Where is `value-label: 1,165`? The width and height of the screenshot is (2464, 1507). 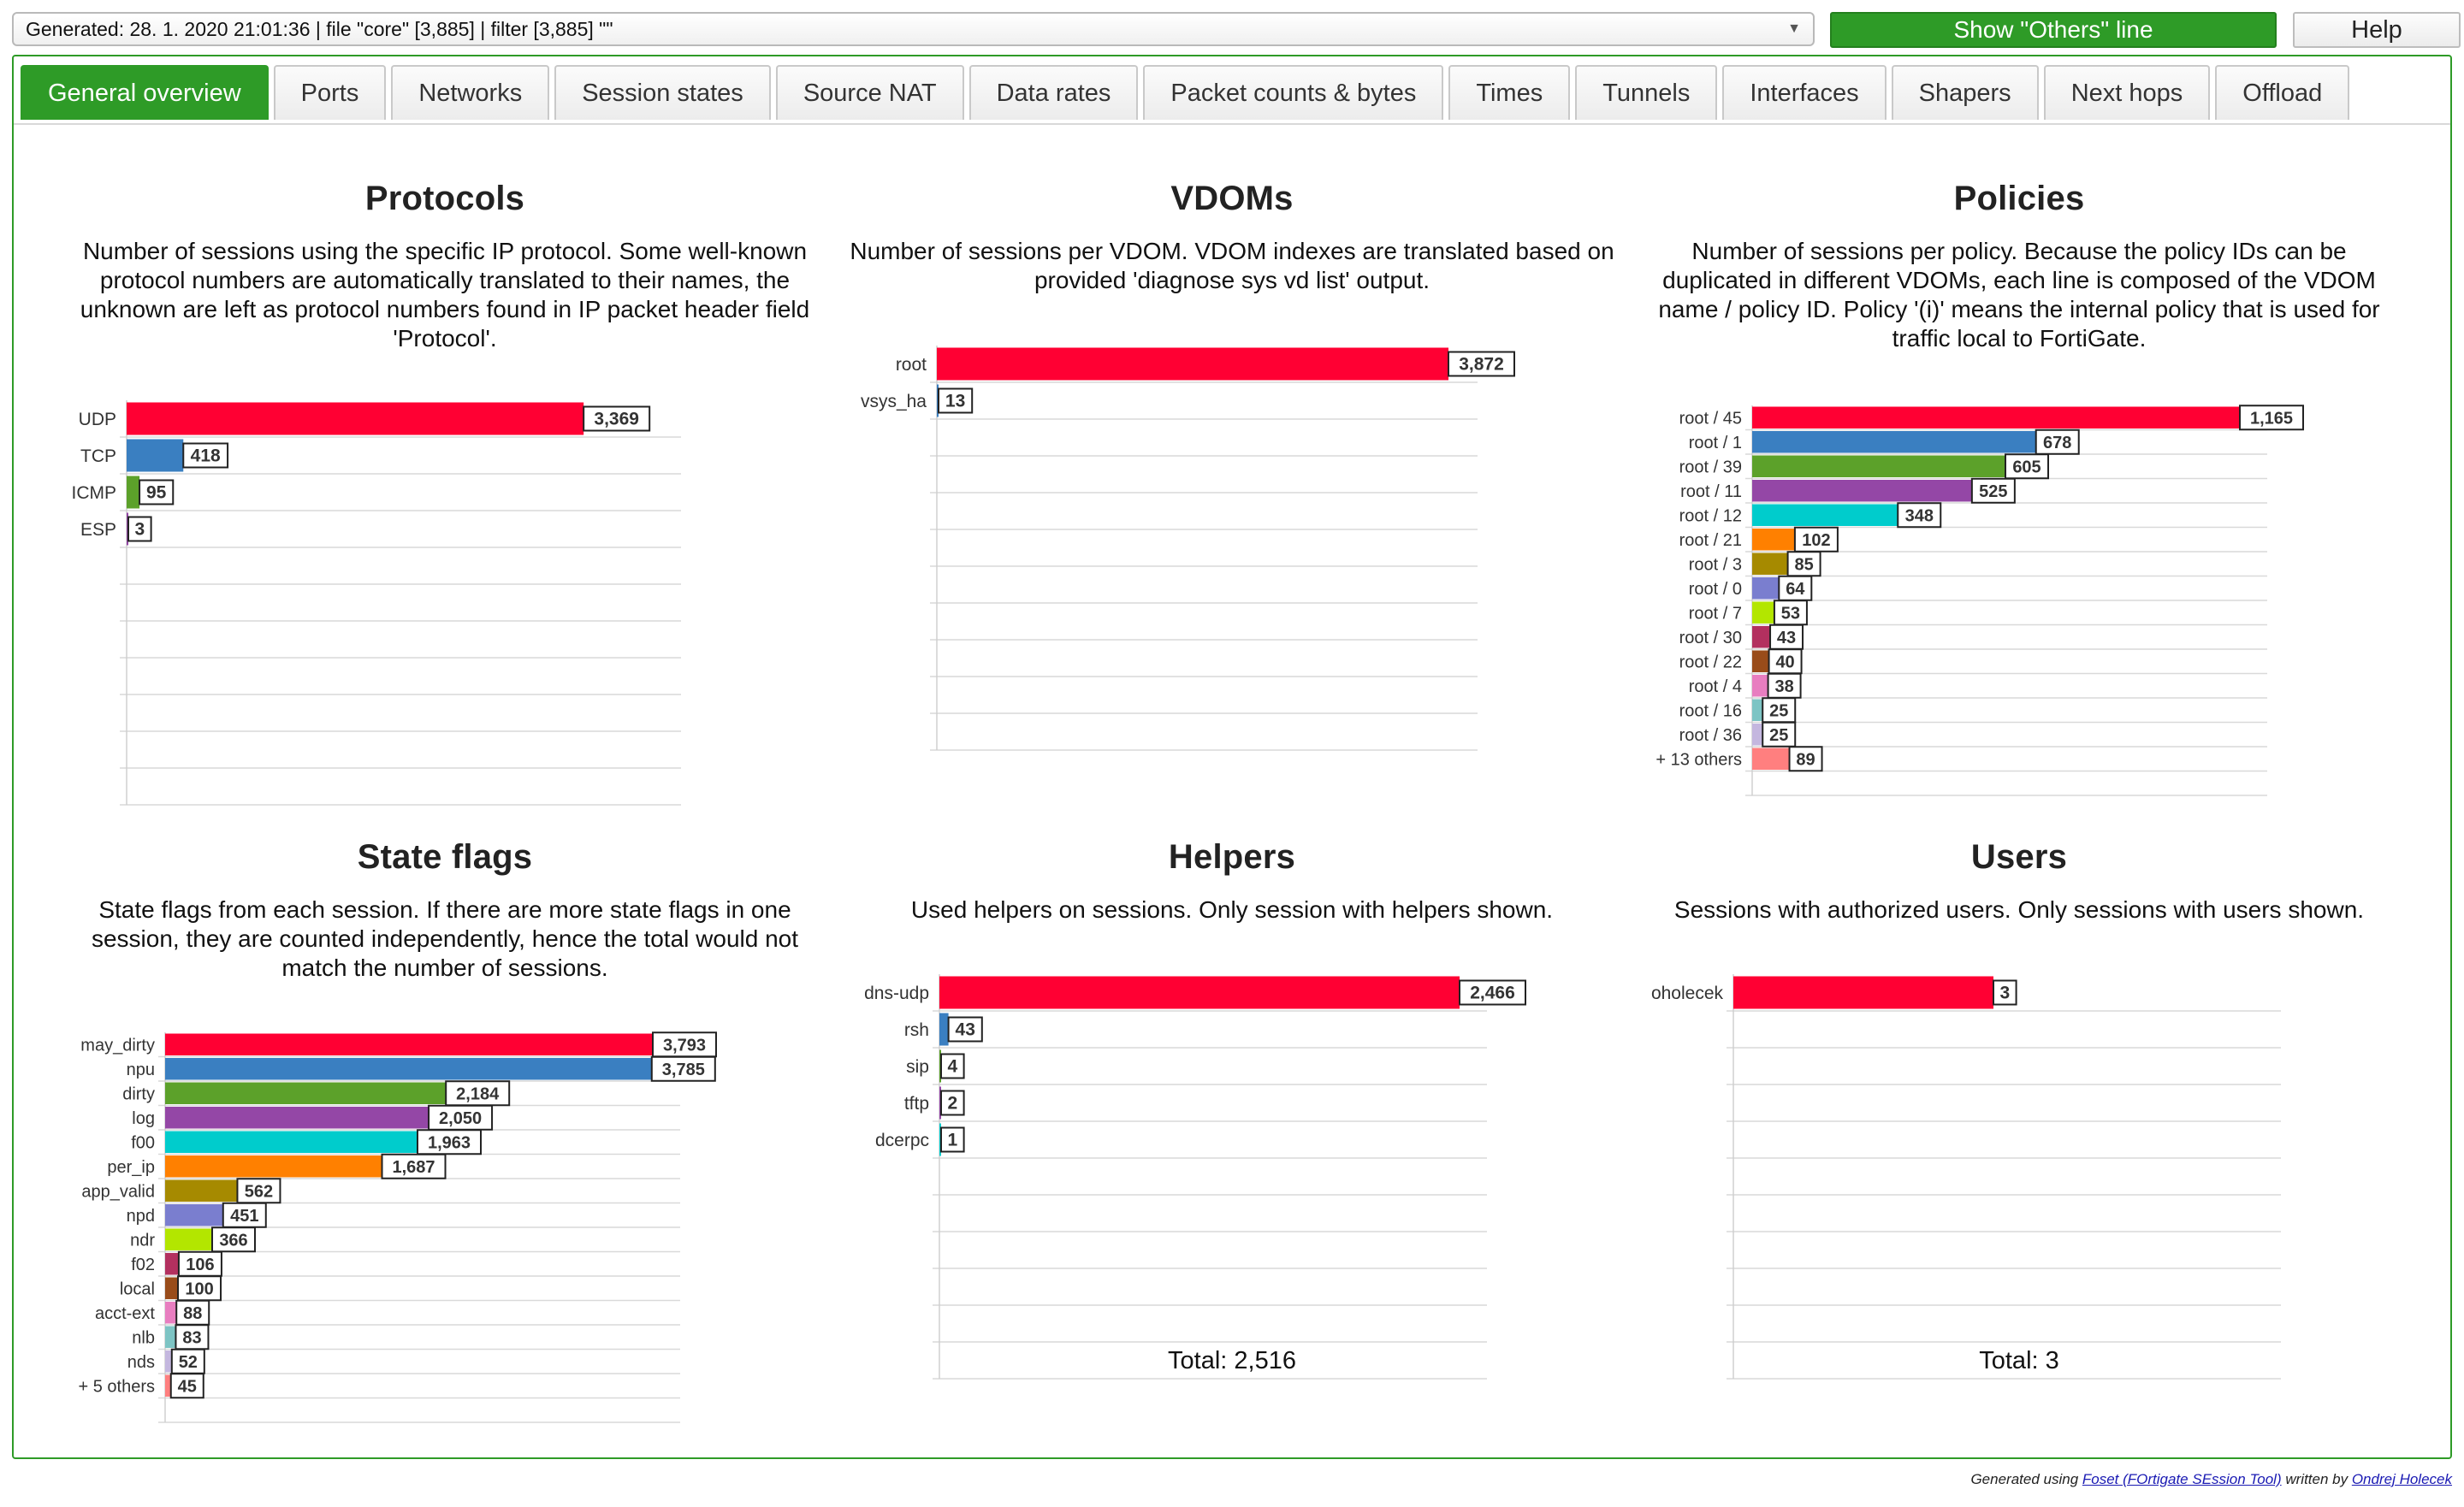 value-label: 1,165 is located at coordinates (2271, 418).